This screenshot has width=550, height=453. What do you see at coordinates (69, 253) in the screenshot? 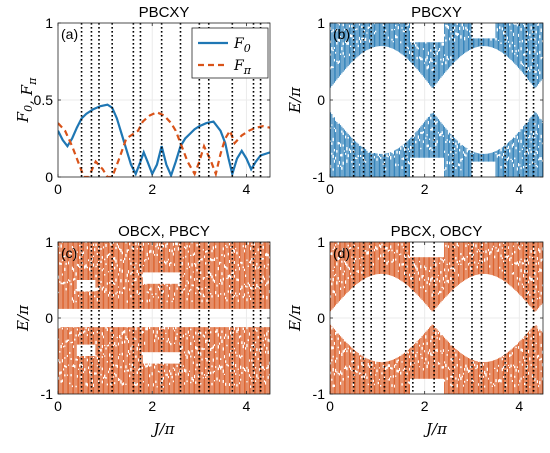
I see `panel-label: (c)` at bounding box center [69, 253].